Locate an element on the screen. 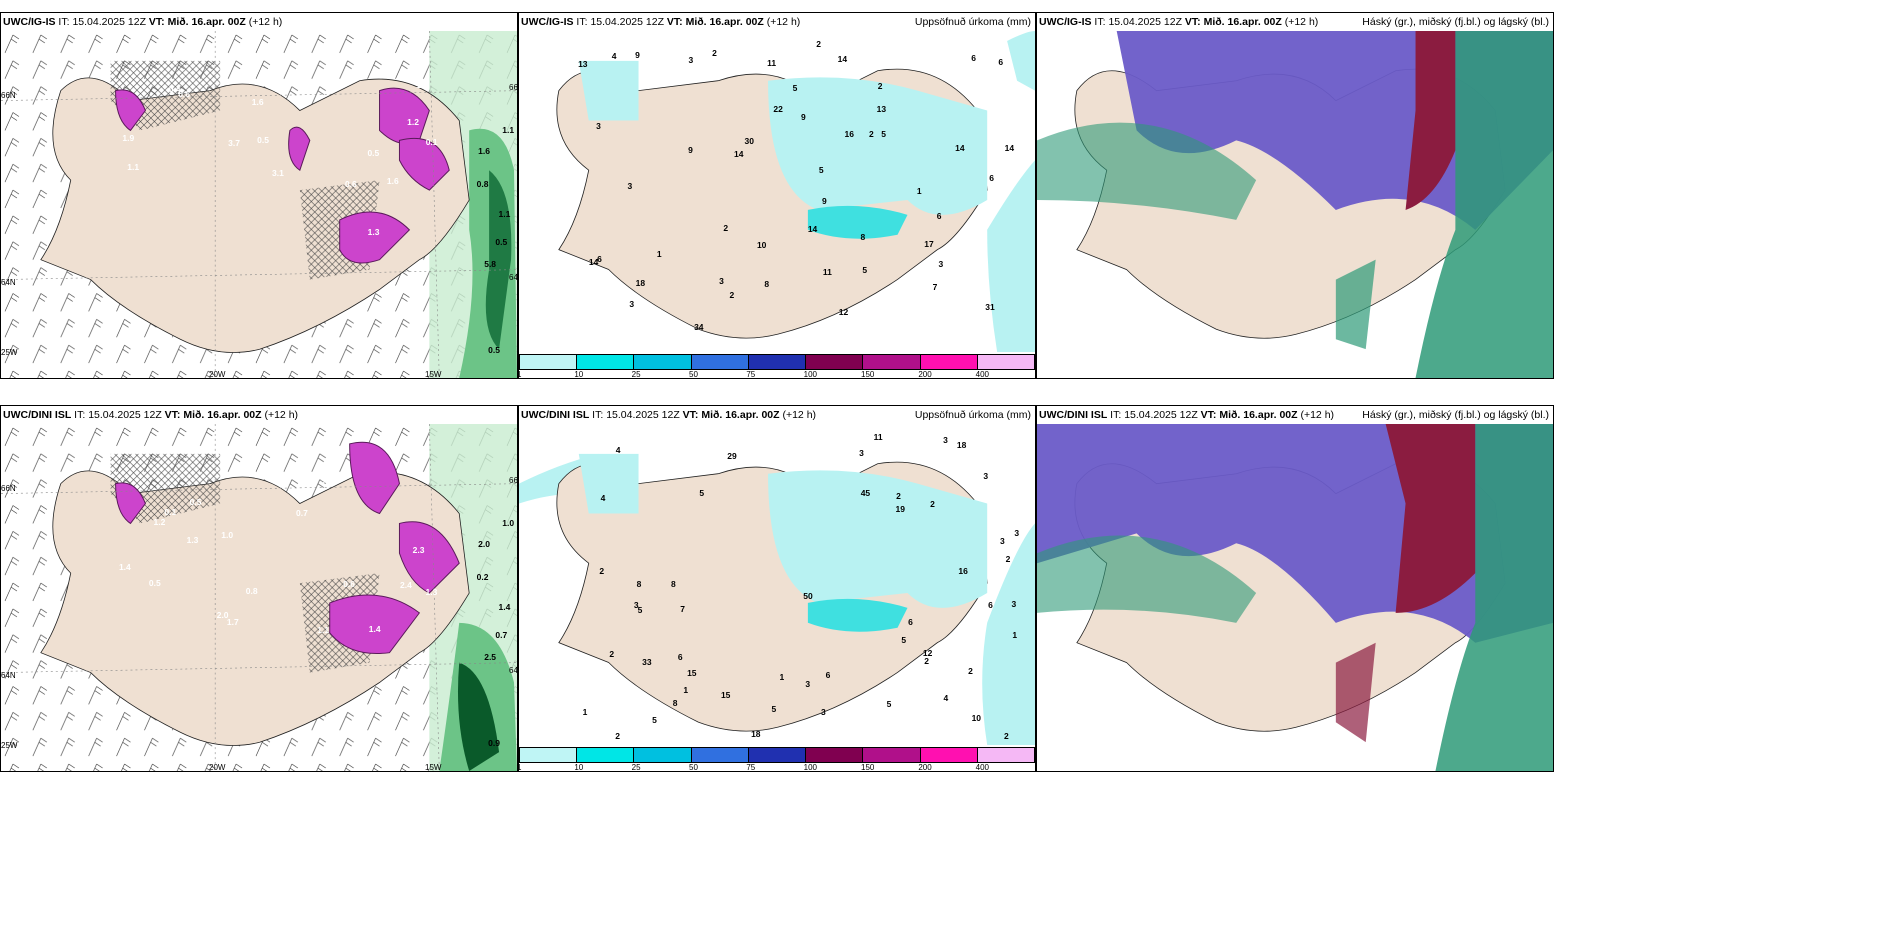 This screenshot has width=1900, height=950. map-value-label: 1.7 is located at coordinates (232, 621).